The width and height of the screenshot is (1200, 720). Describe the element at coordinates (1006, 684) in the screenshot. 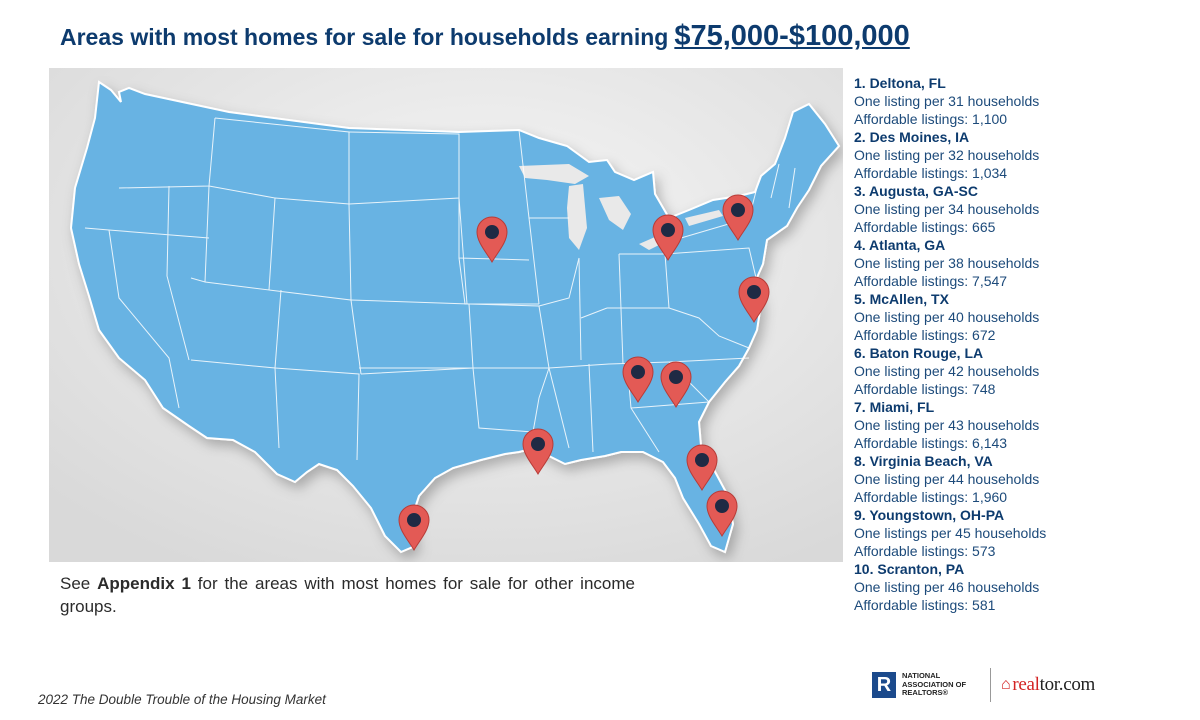

I see `house-icon: ⌂` at that location.